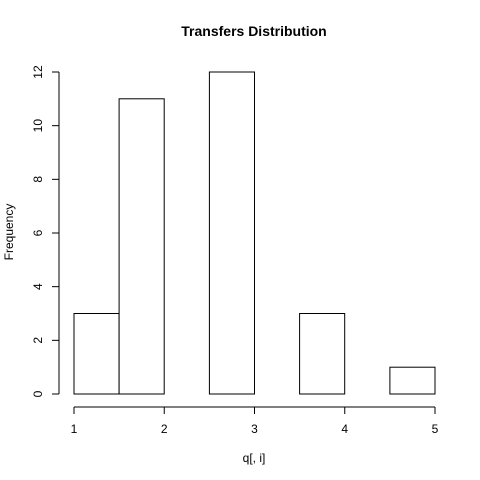 The width and height of the screenshot is (480, 480). I want to click on x-tick-label-1: 2, so click(164, 429).